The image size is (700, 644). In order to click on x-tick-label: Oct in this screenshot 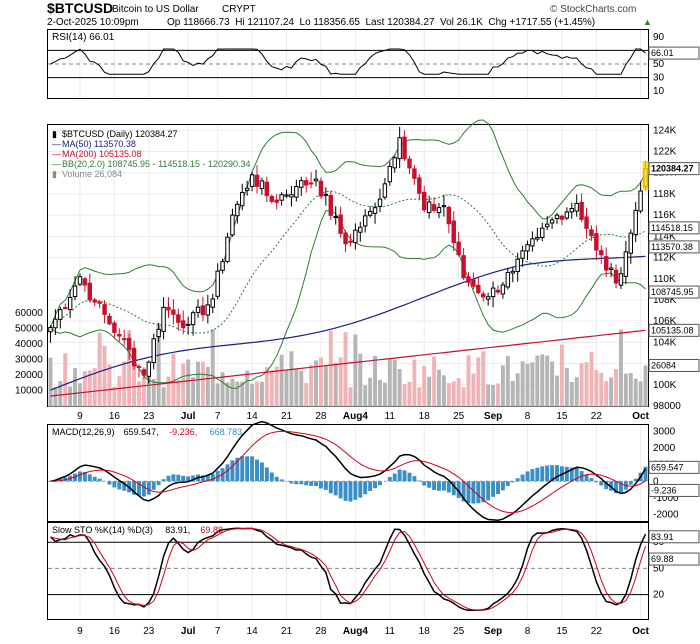, I will do `click(640, 416)`.